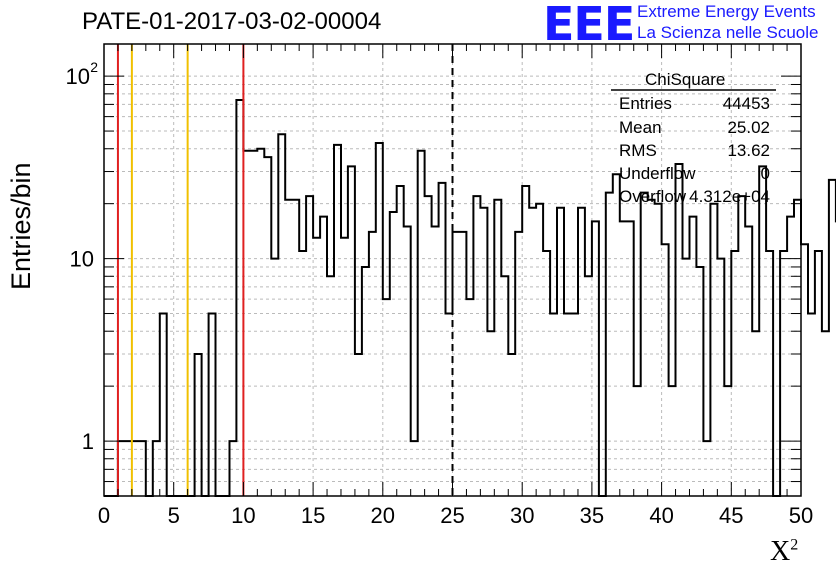 The height and width of the screenshot is (572, 836). What do you see at coordinates (638, 150) in the screenshot?
I see `stats-key-rms: RMS` at bounding box center [638, 150].